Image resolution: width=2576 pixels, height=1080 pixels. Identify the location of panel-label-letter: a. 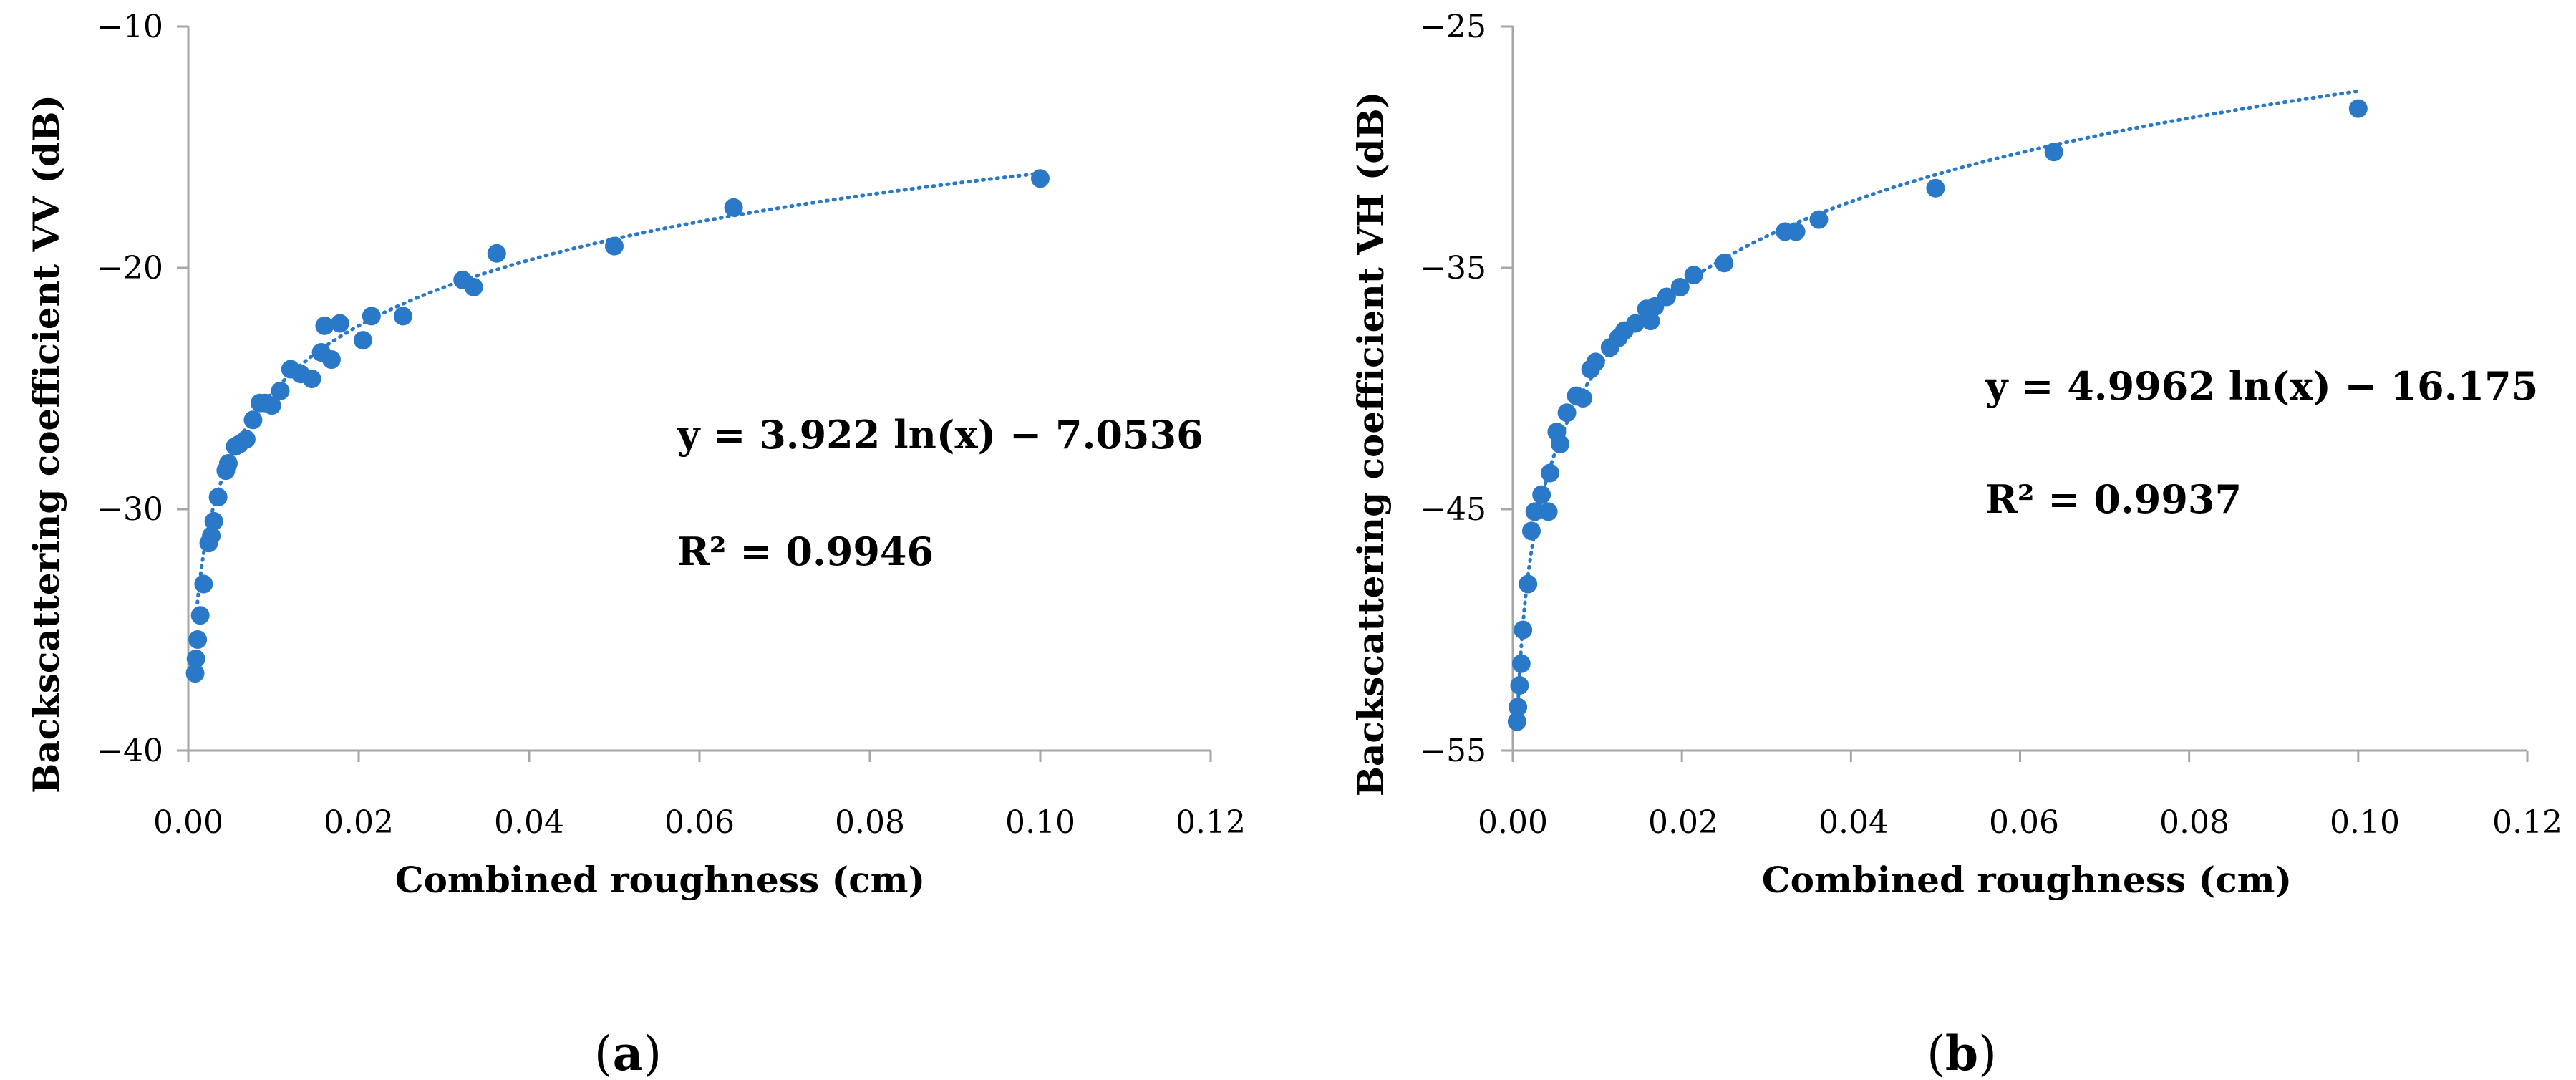
(628, 1053).